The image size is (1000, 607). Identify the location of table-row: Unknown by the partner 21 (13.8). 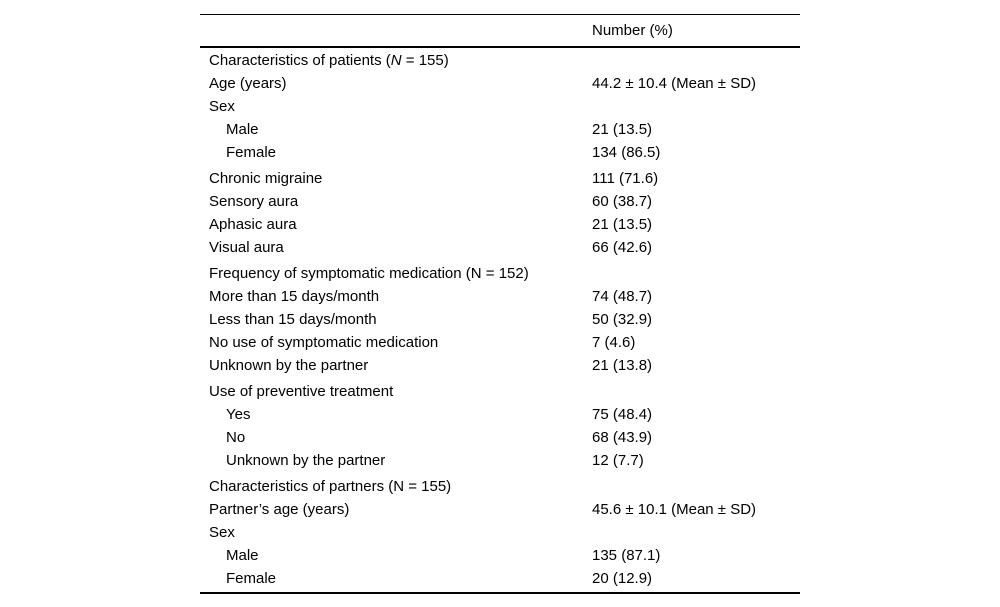
(500, 365).